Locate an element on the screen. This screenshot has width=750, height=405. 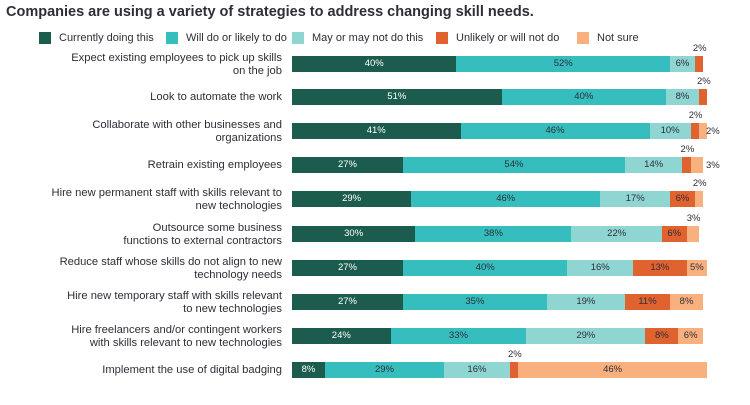
data-label: 33% is located at coordinates (458, 335).